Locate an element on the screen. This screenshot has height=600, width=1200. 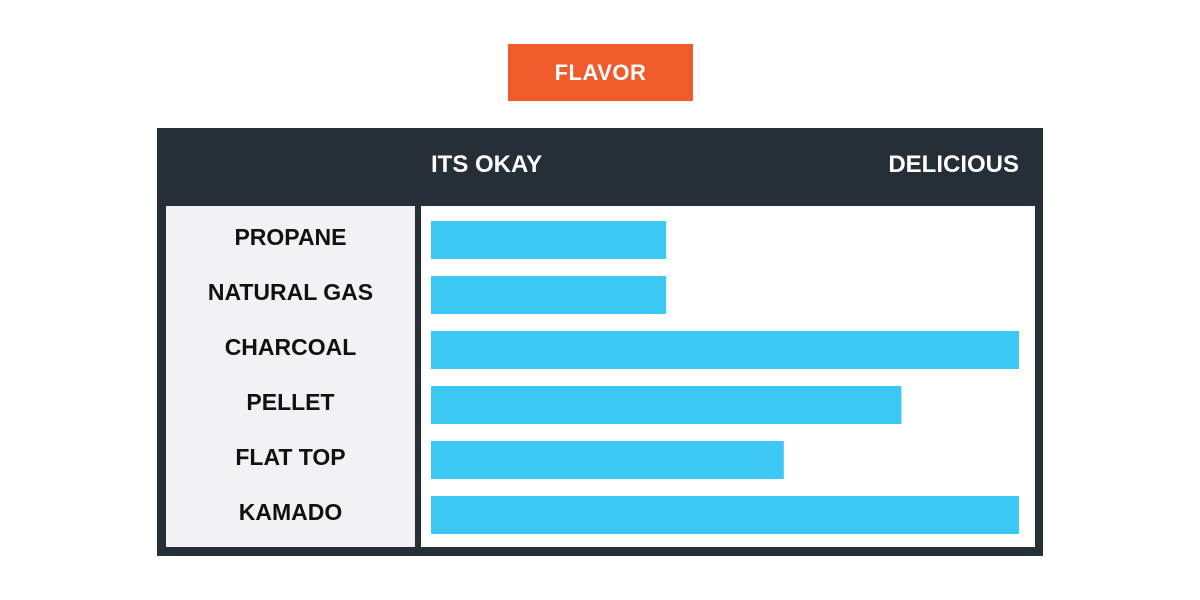
category-label-natural-gas: NATURAL GAS is located at coordinates (290, 292).